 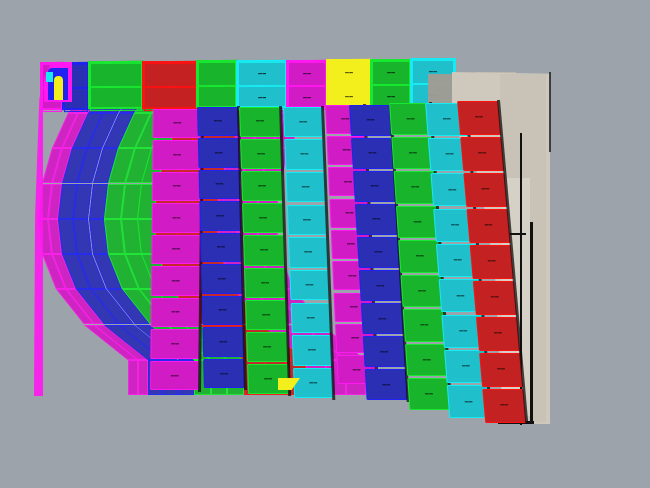 I want to click on bow-tip-yellow, so click(x=58, y=88).